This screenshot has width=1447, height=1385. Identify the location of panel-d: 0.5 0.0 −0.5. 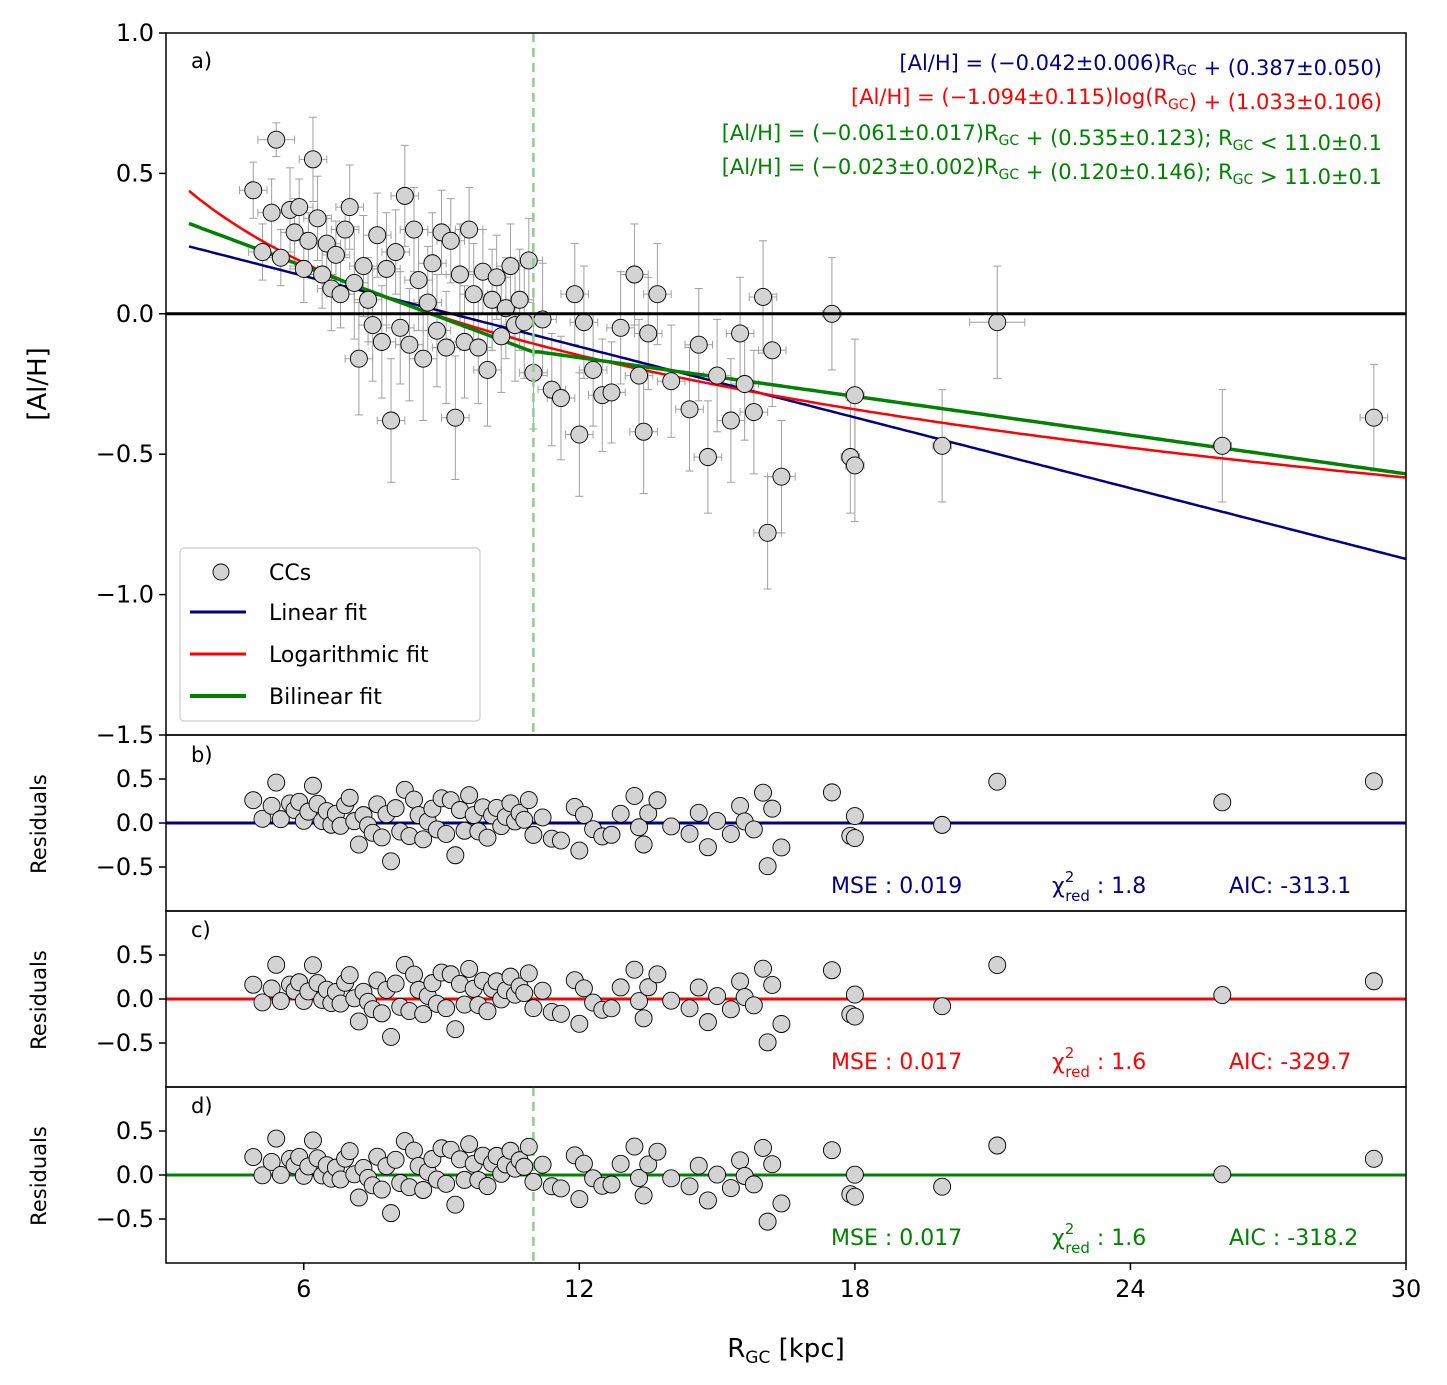
(751, 1175).